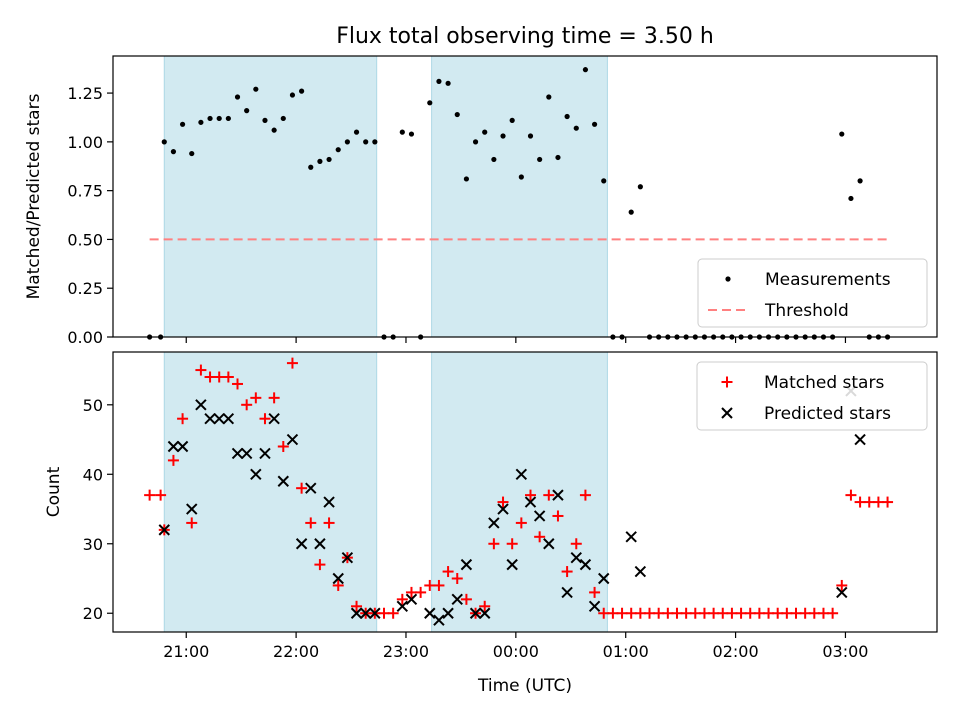  Describe the element at coordinates (806, 311) in the screenshot. I see `legend-label: Threshold` at that location.